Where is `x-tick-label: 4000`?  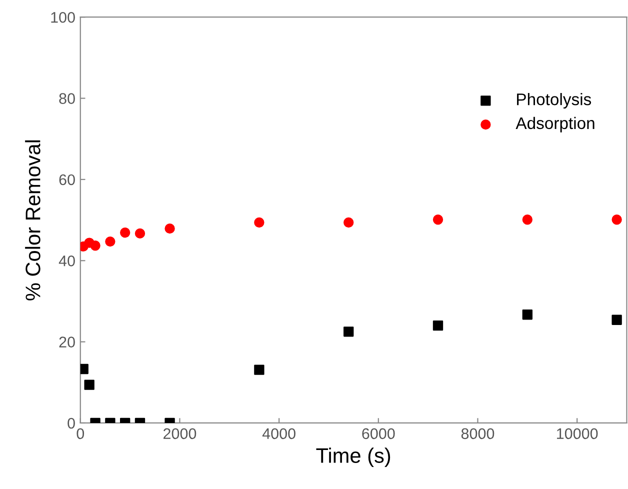 x-tick-label: 4000 is located at coordinates (279, 434).